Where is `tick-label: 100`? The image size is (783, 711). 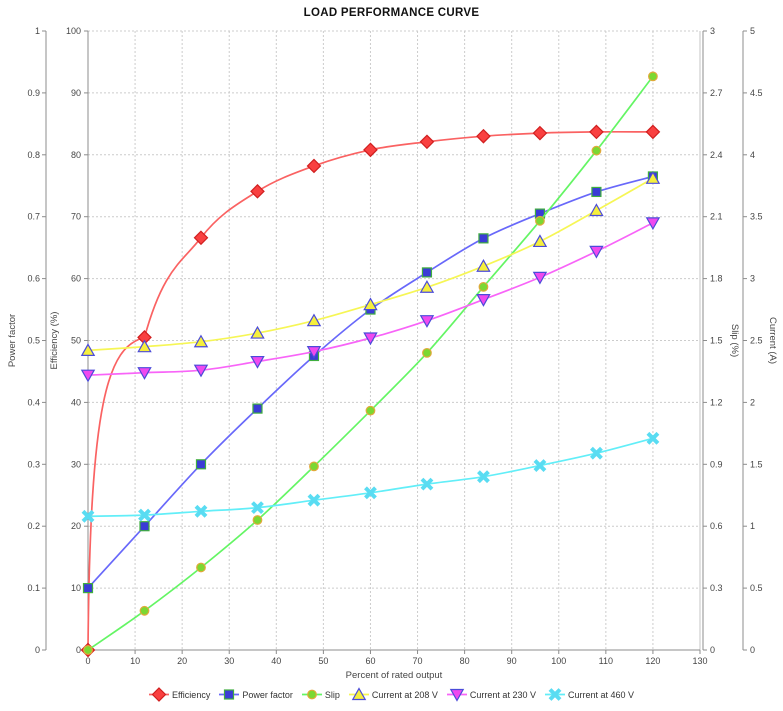
tick-label: 100 is located at coordinates (73, 31).